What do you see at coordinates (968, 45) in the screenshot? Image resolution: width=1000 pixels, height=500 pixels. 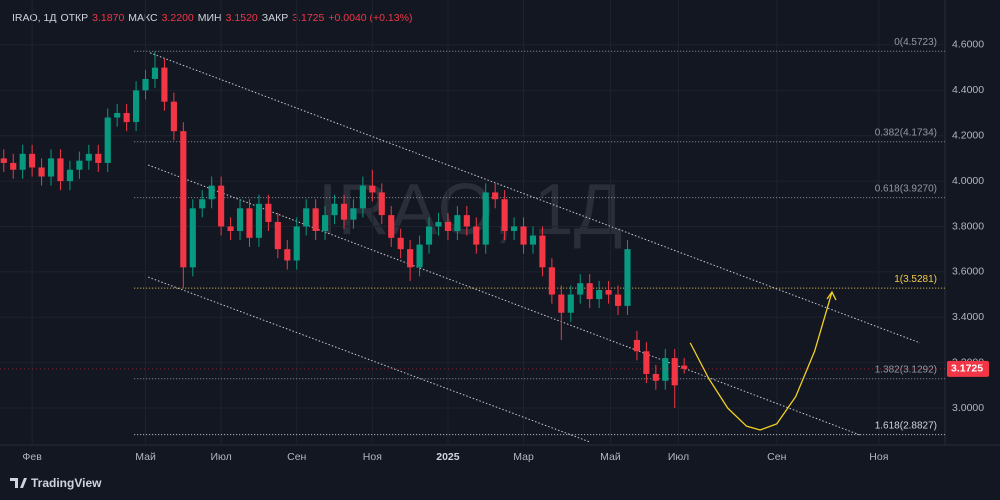 I see `y-tick-label: 4.6000` at bounding box center [968, 45].